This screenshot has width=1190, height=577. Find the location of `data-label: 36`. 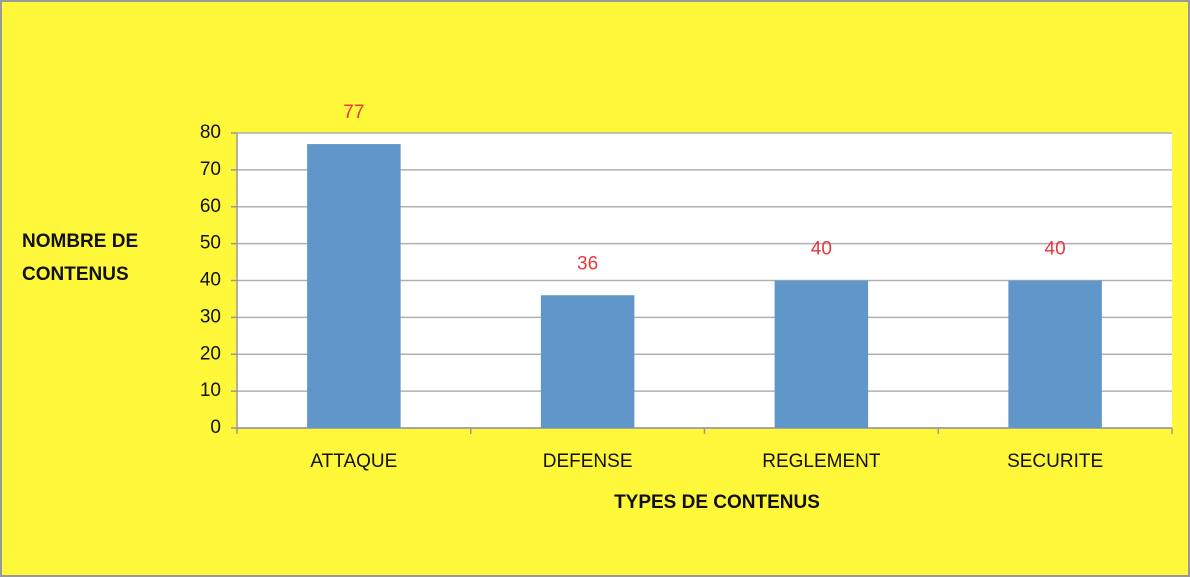

data-label: 36 is located at coordinates (587, 263).